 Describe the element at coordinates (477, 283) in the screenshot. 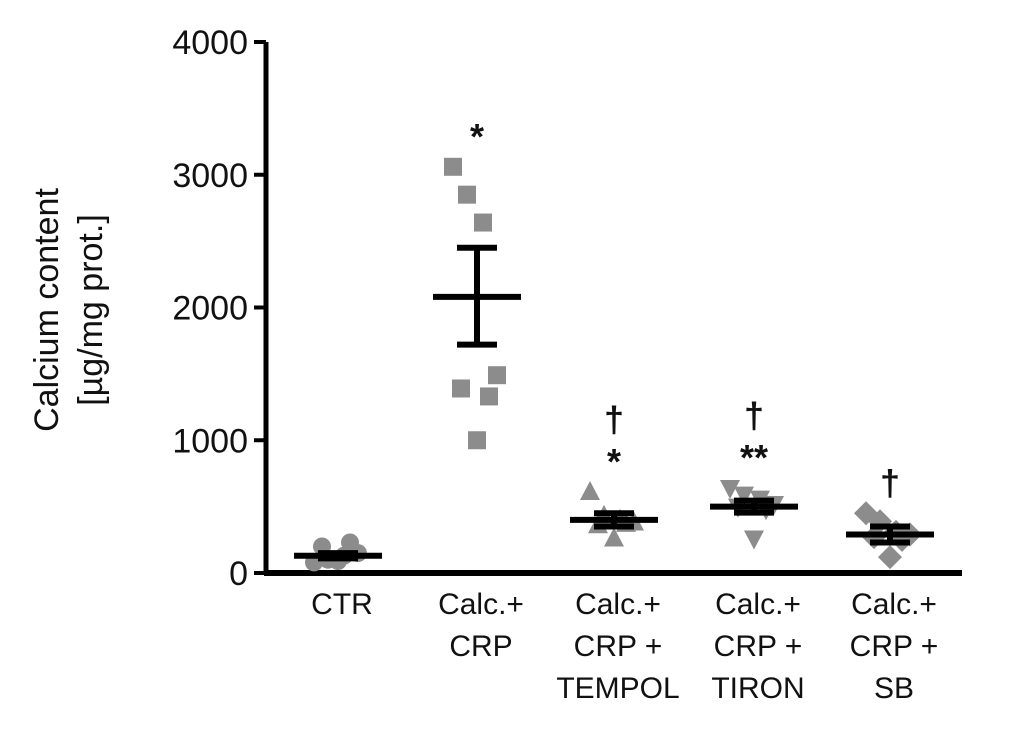

I see `data-group: *` at that location.